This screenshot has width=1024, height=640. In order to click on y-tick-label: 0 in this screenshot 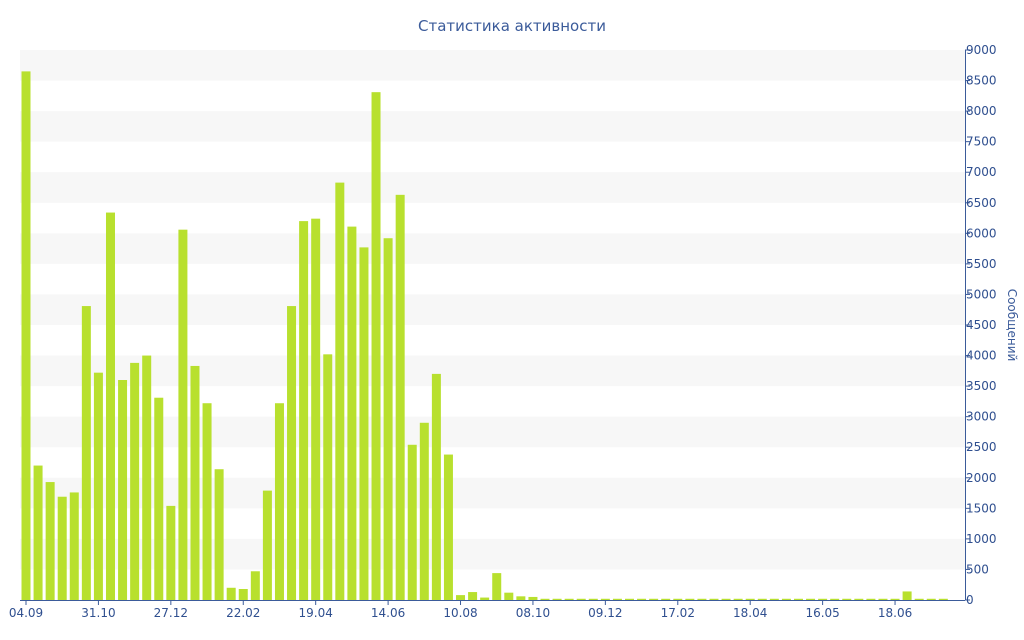, I will do `click(970, 600)`.